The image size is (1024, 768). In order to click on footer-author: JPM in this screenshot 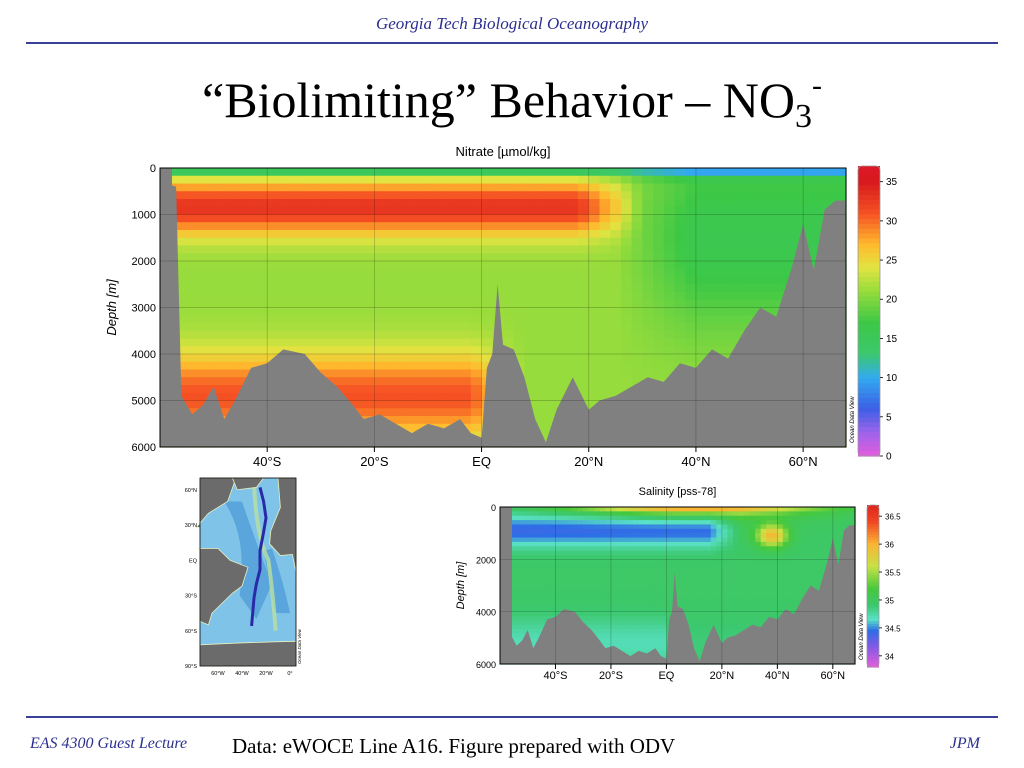, I will do `click(964, 743)`.